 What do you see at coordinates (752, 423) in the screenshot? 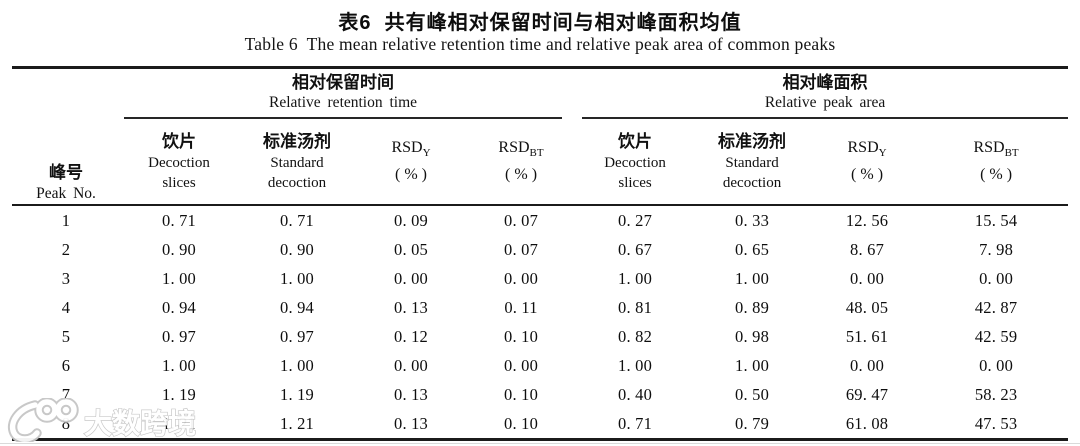
I see `cell: 0. 79` at bounding box center [752, 423].